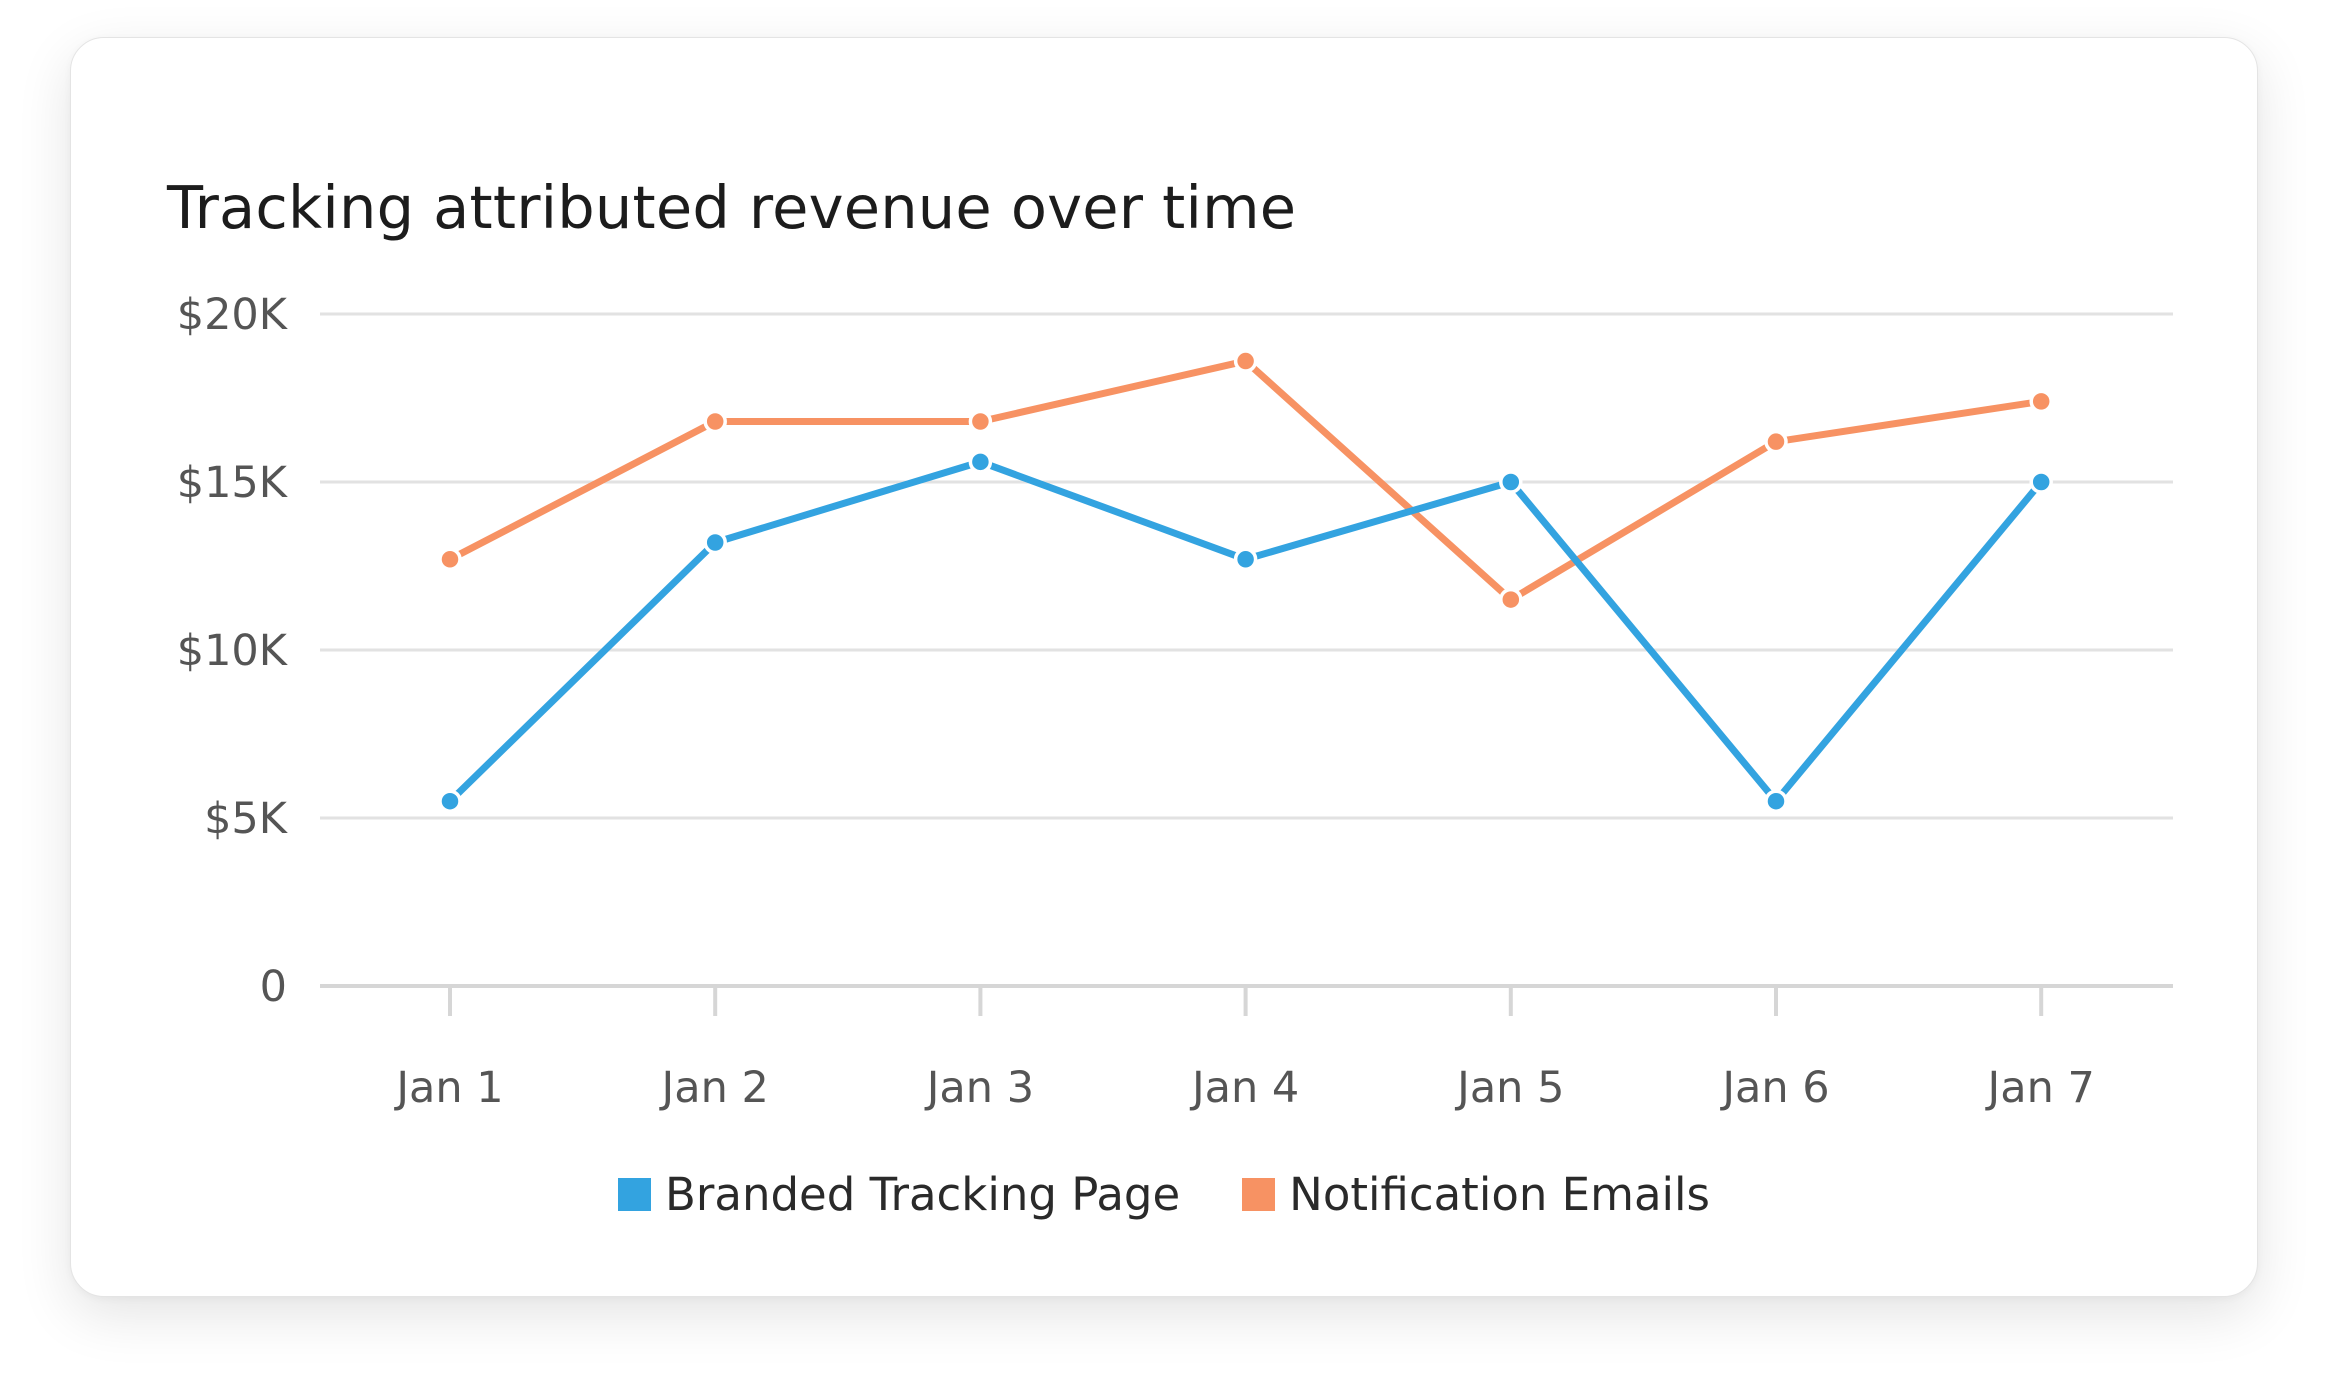  Describe the element at coordinates (714, 1088) in the screenshot. I see `x-tick-label: Jan 2` at that location.